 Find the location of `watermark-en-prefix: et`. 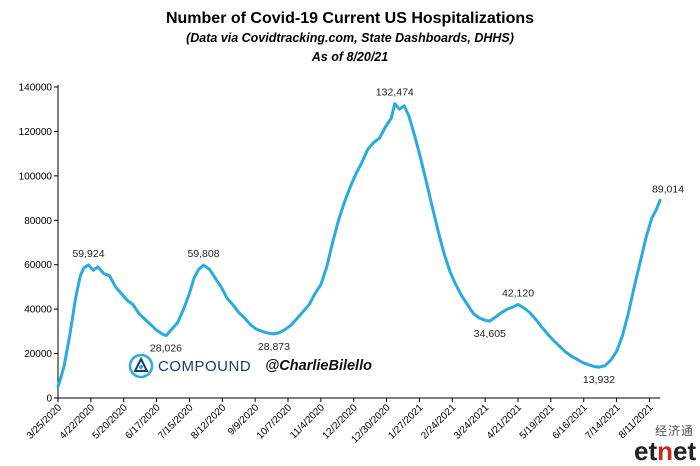

watermark-en-prefix: et is located at coordinates (646, 451).